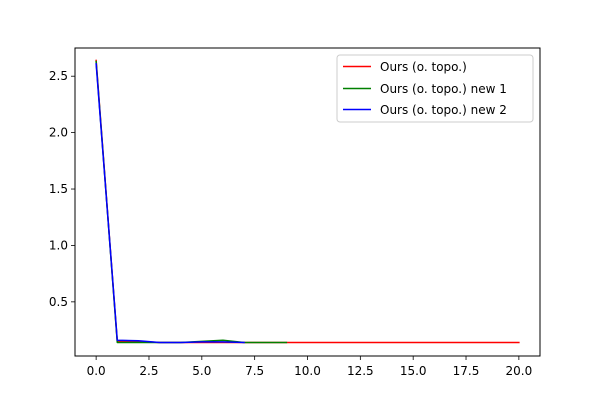 The height and width of the screenshot is (404, 600). I want to click on y-tick-label: 1.5, so click(58, 189).